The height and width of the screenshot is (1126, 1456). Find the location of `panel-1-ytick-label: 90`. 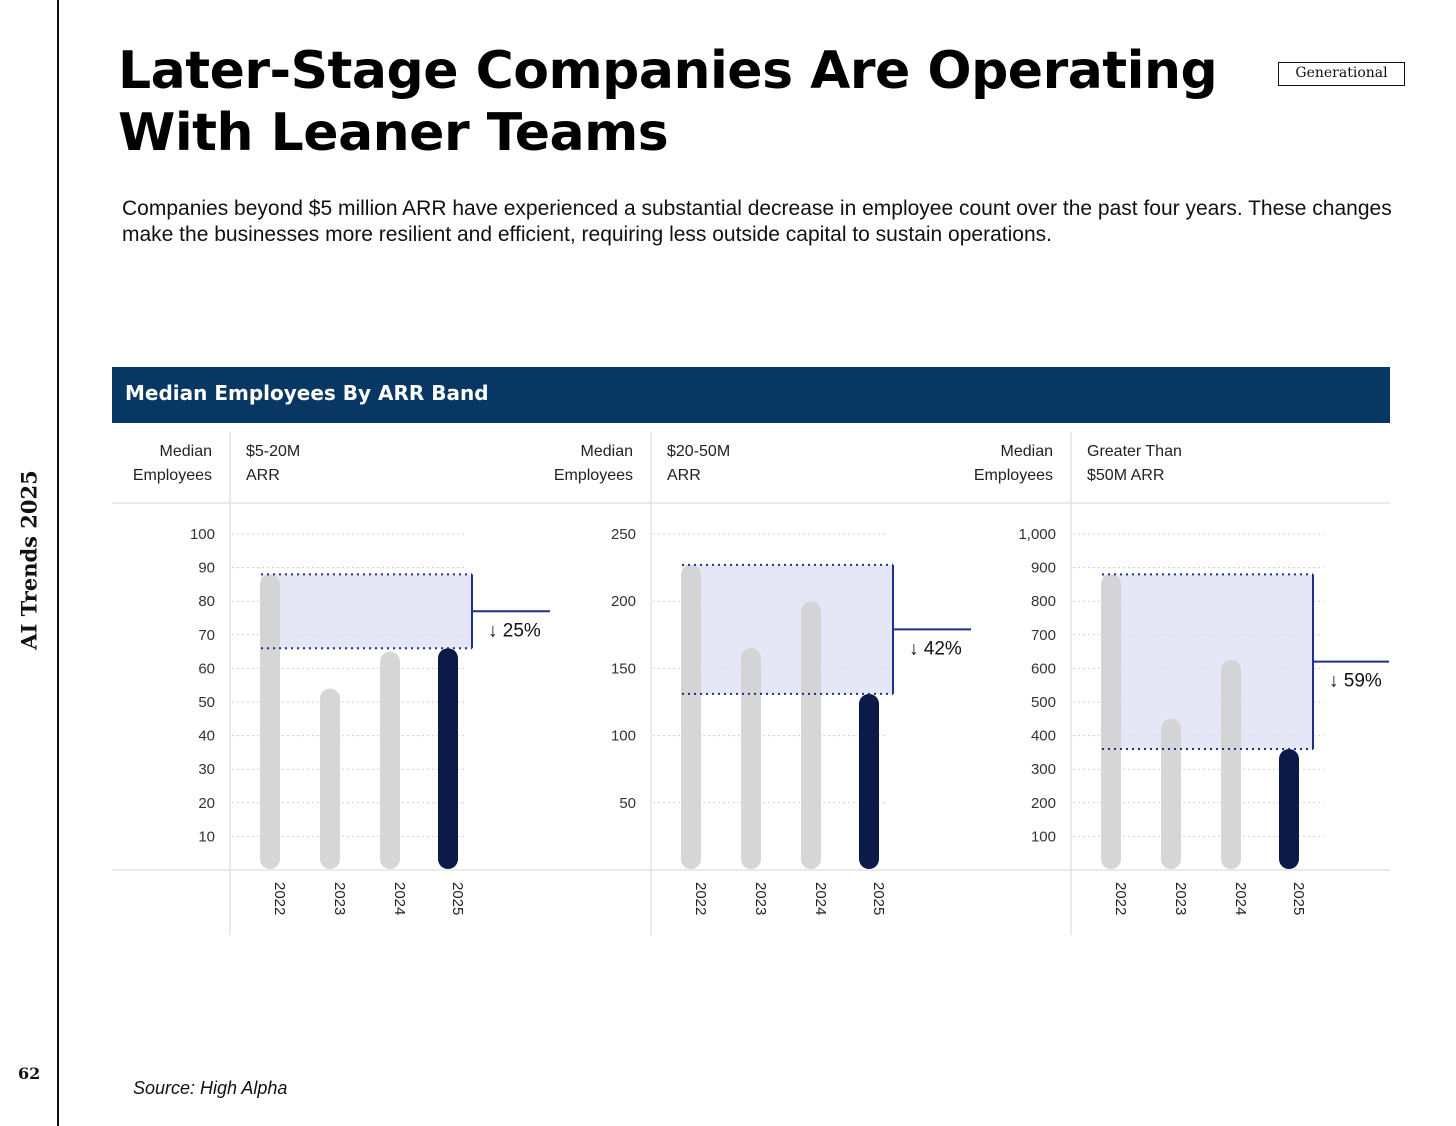

panel-1-ytick-label: 90 is located at coordinates (206, 568).